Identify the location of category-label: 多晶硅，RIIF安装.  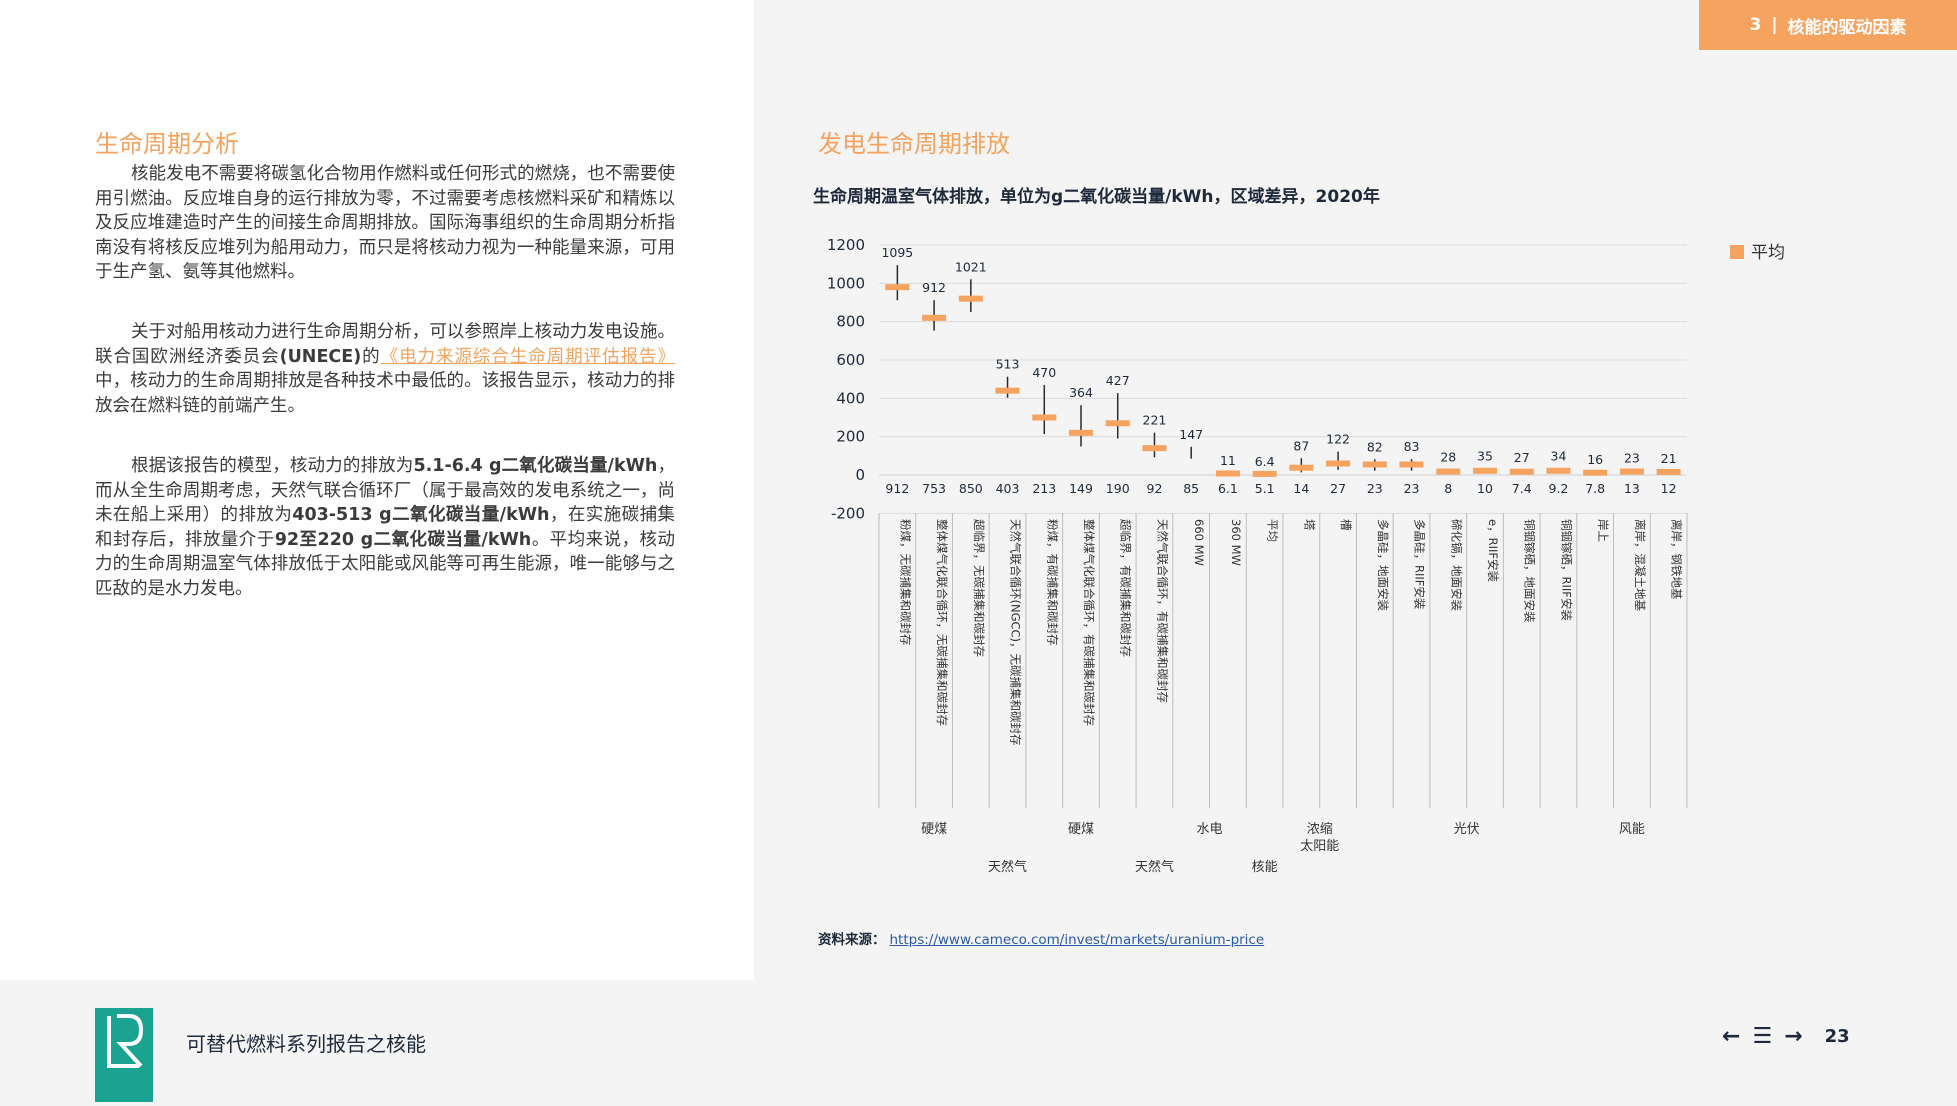
(1420, 564).